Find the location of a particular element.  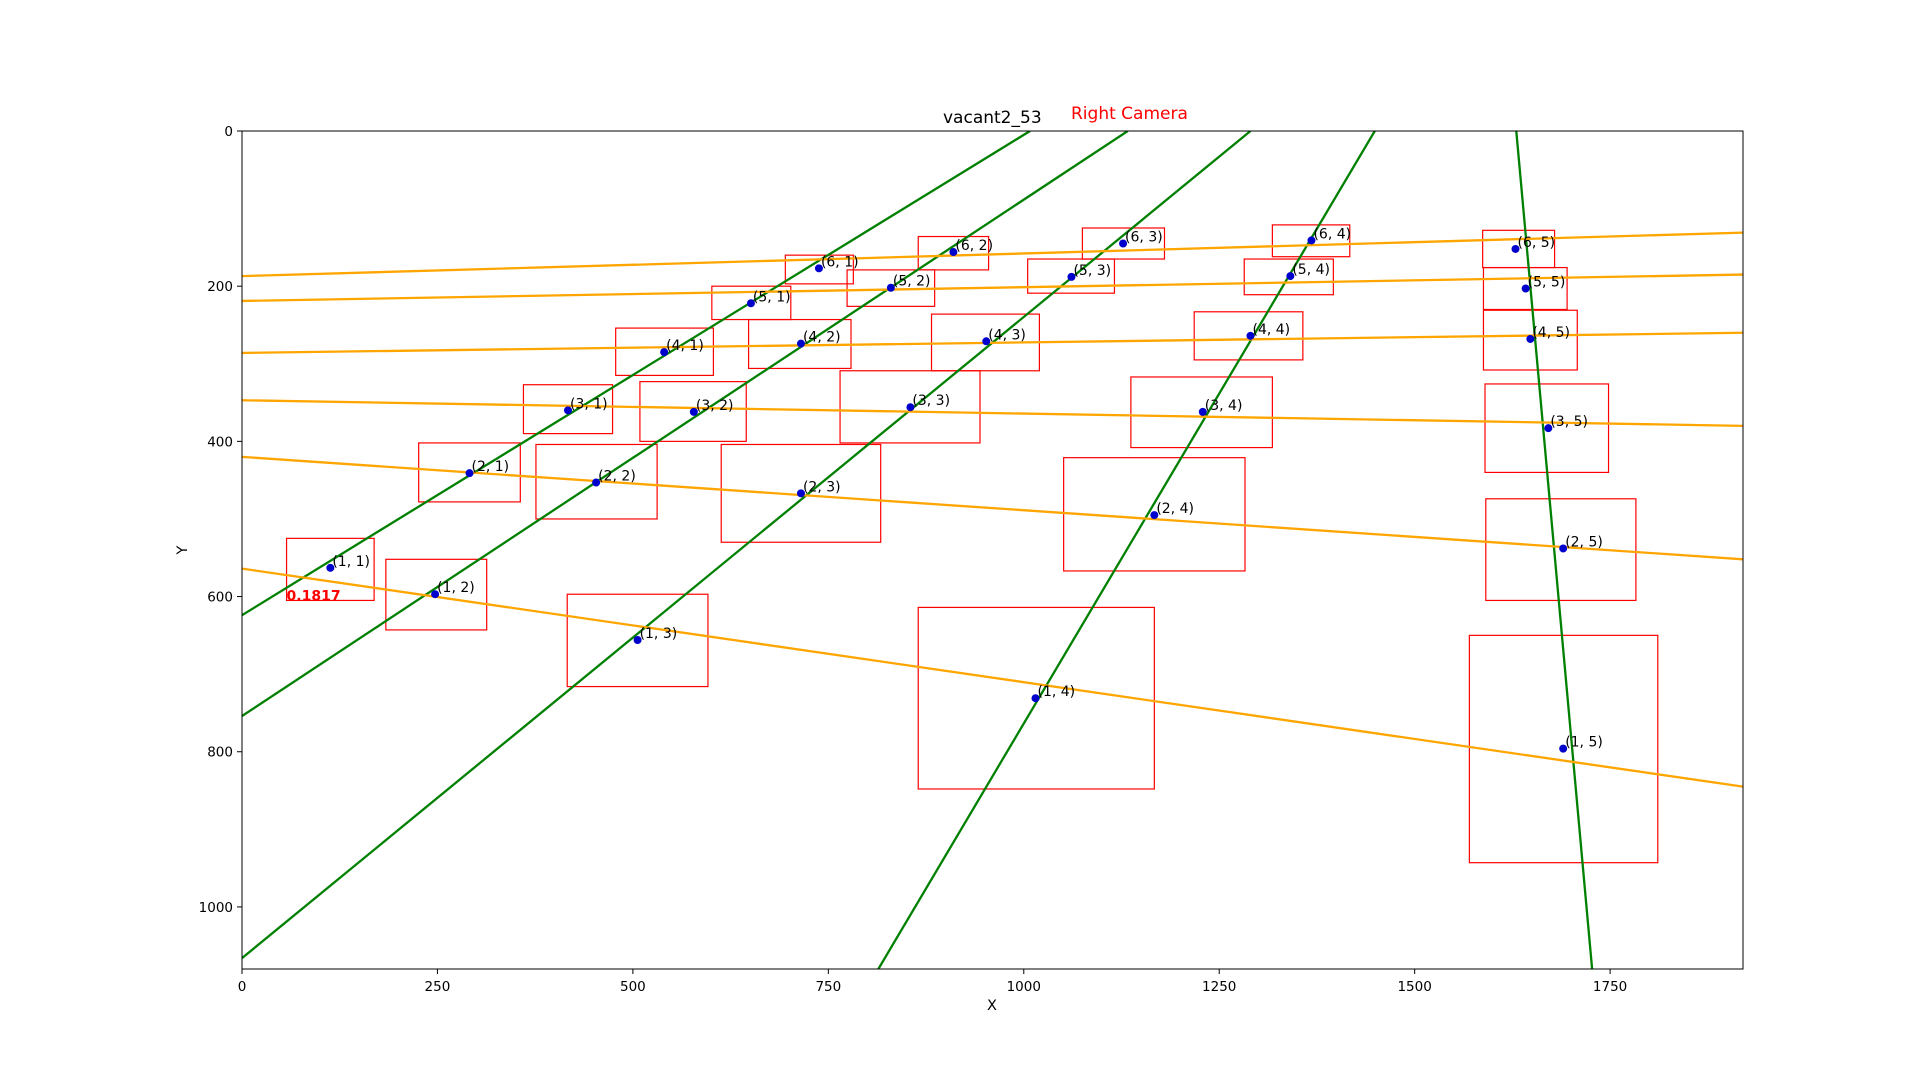

score-label: 0.1817 is located at coordinates (314, 596).